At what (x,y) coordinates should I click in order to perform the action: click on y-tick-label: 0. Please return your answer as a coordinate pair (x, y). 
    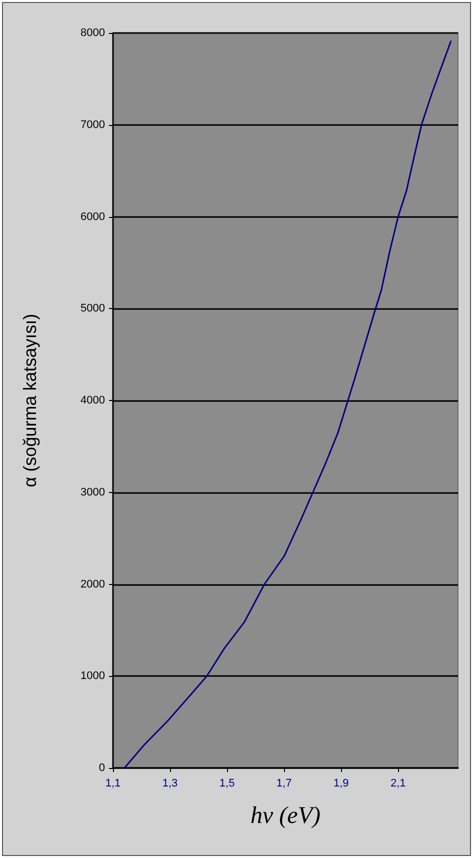
    Looking at the image, I should click on (101, 768).